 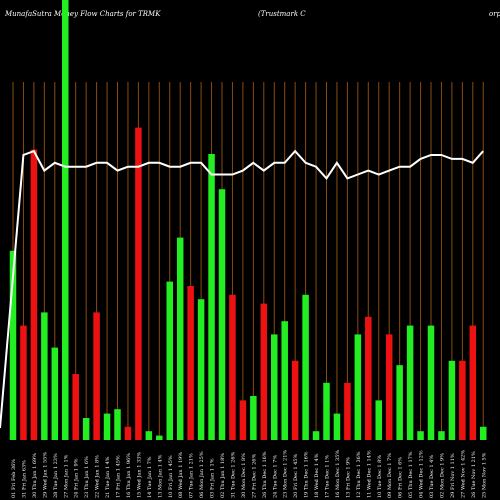 I want to click on x-tick-label: 24 Tue Dec 1 7%, so click(x=275, y=476).